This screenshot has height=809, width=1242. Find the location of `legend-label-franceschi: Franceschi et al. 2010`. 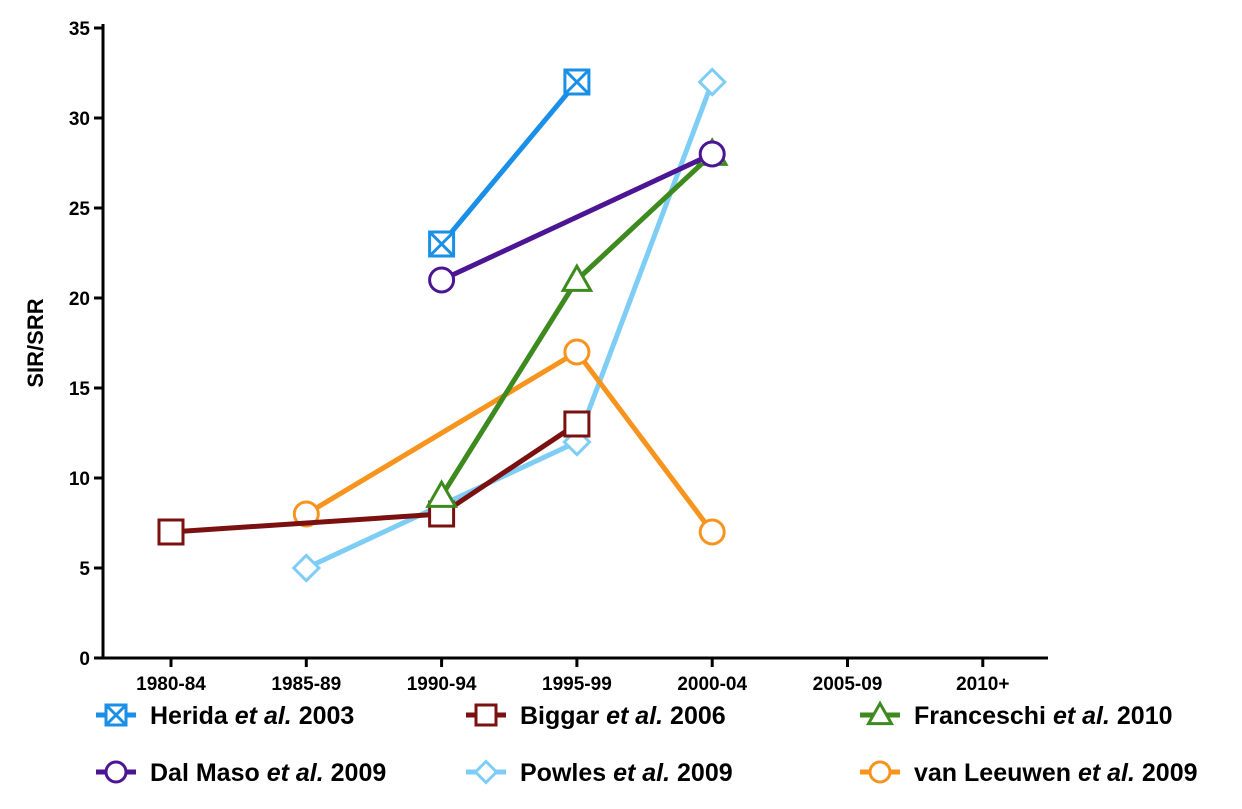

legend-label-franceschi: Franceschi et al. 2010 is located at coordinates (1043, 716).